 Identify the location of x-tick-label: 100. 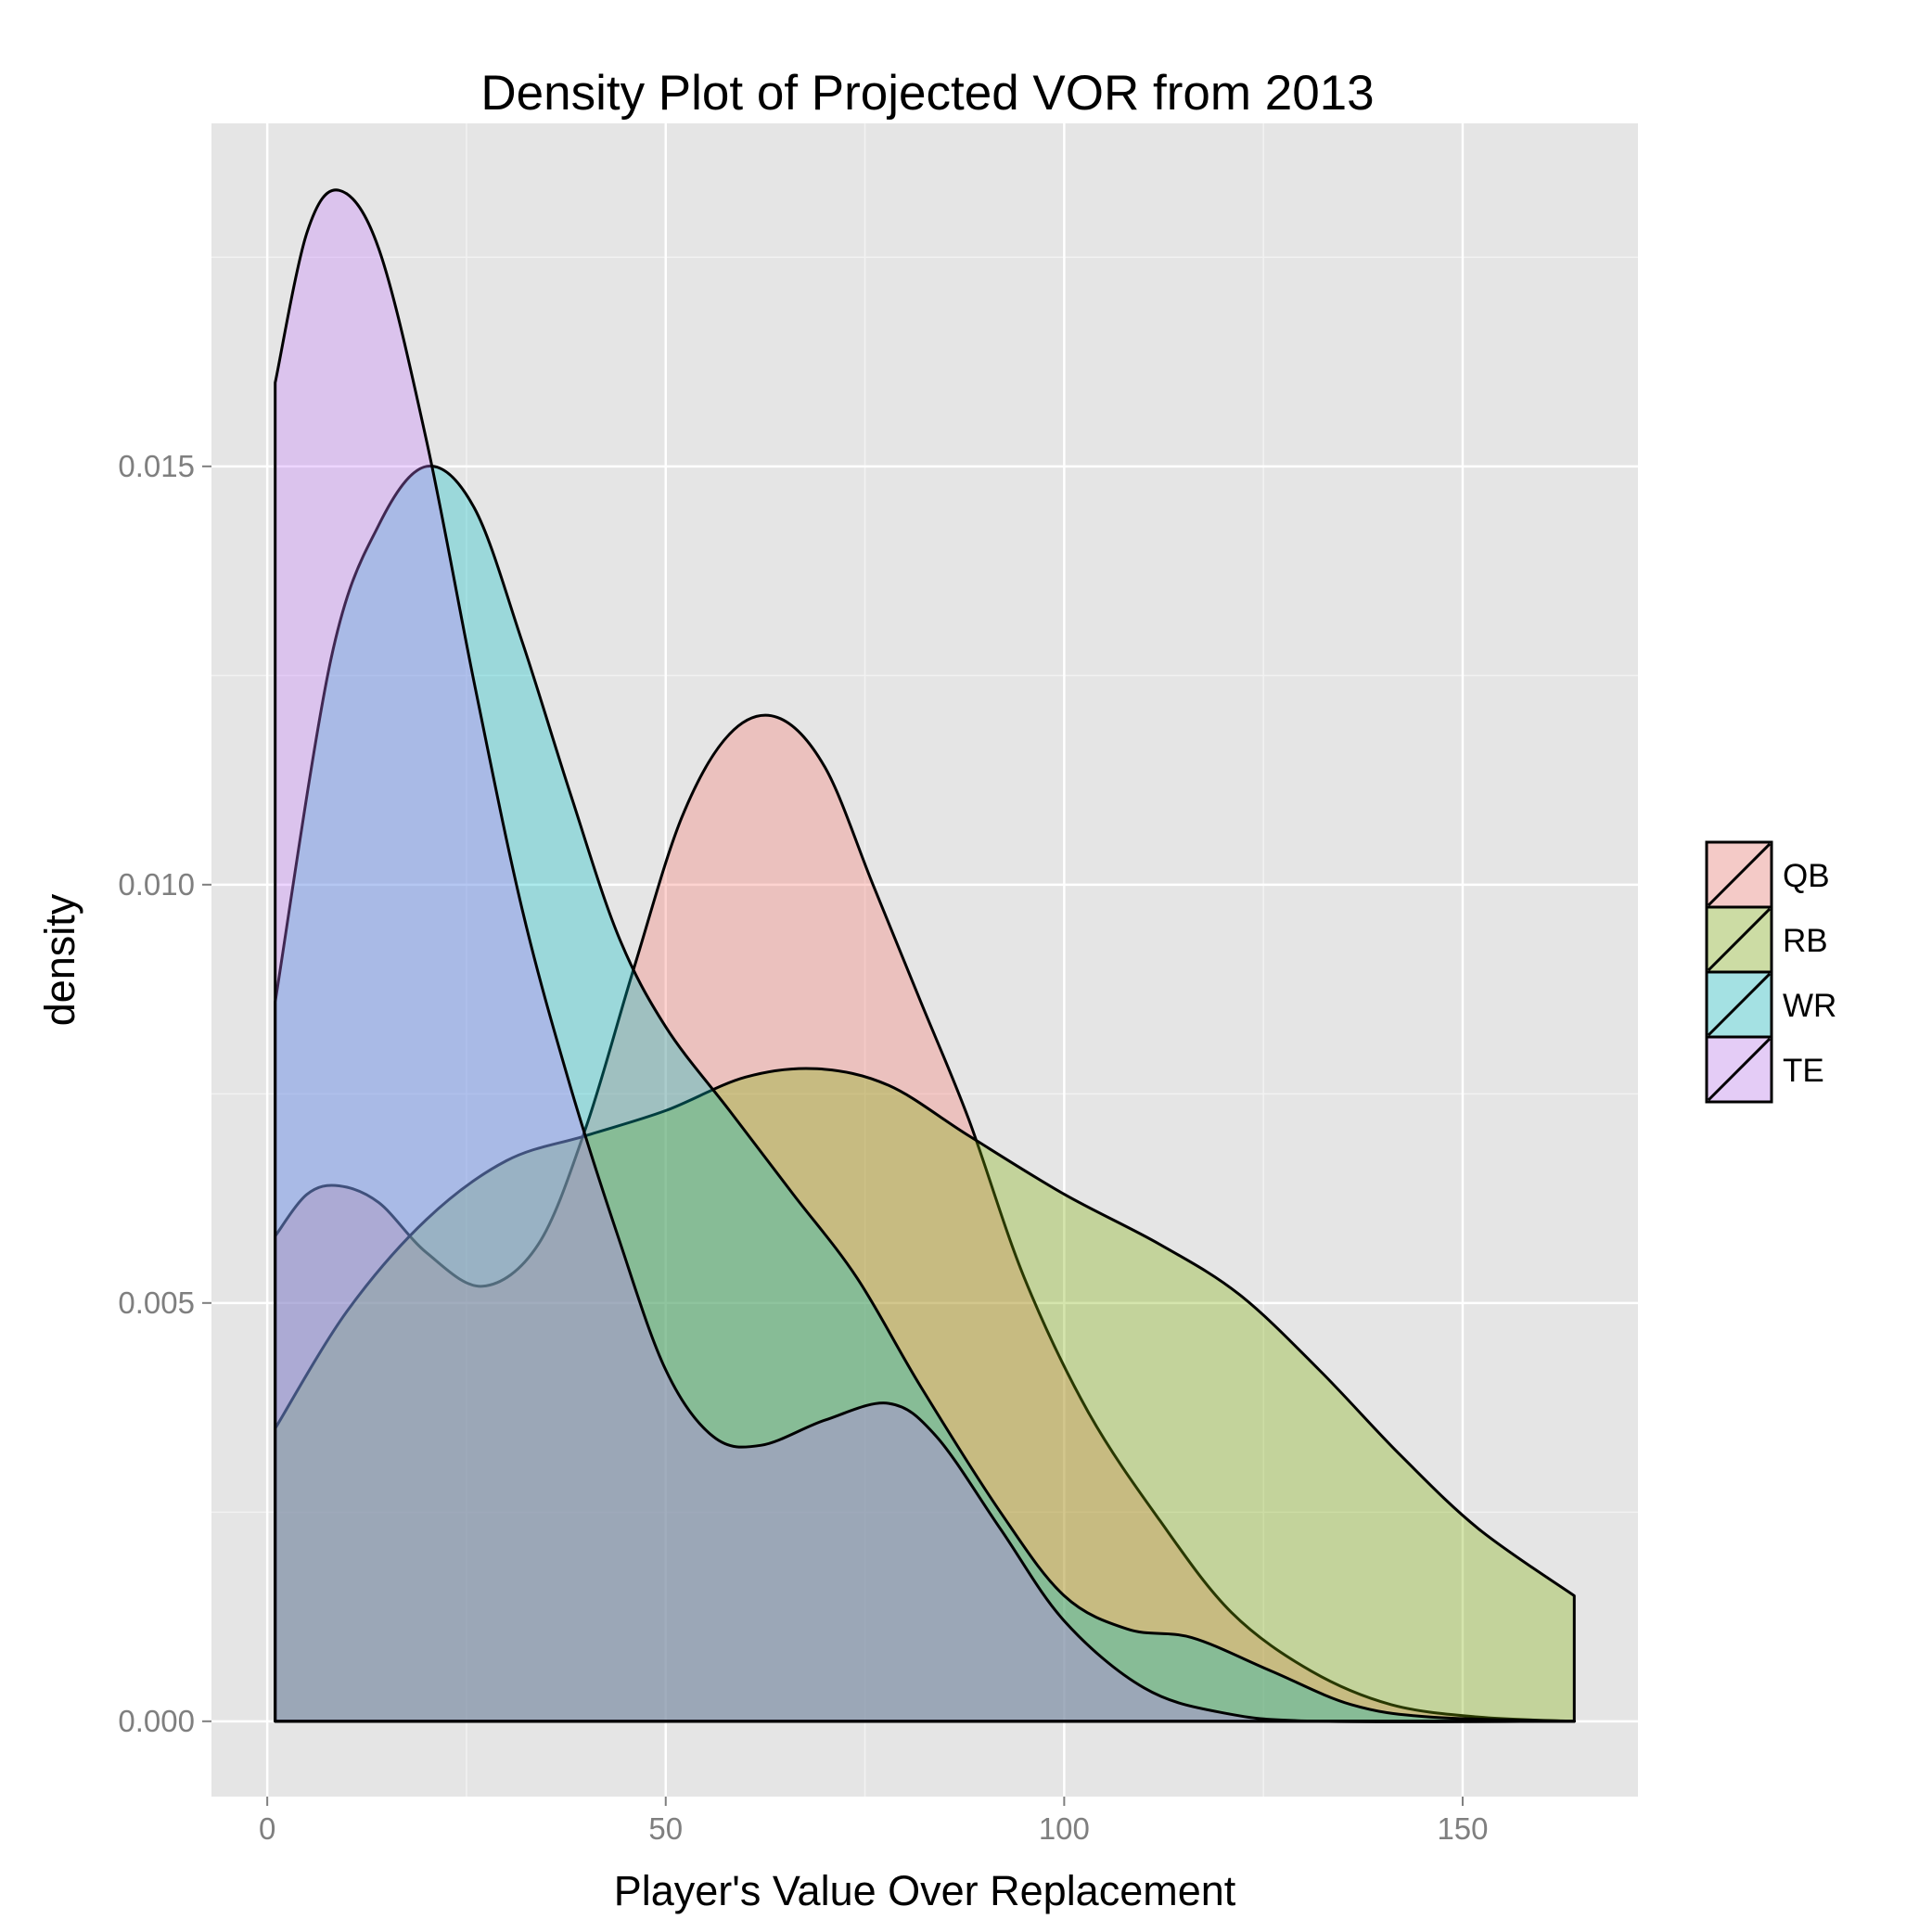
(1064, 1828).